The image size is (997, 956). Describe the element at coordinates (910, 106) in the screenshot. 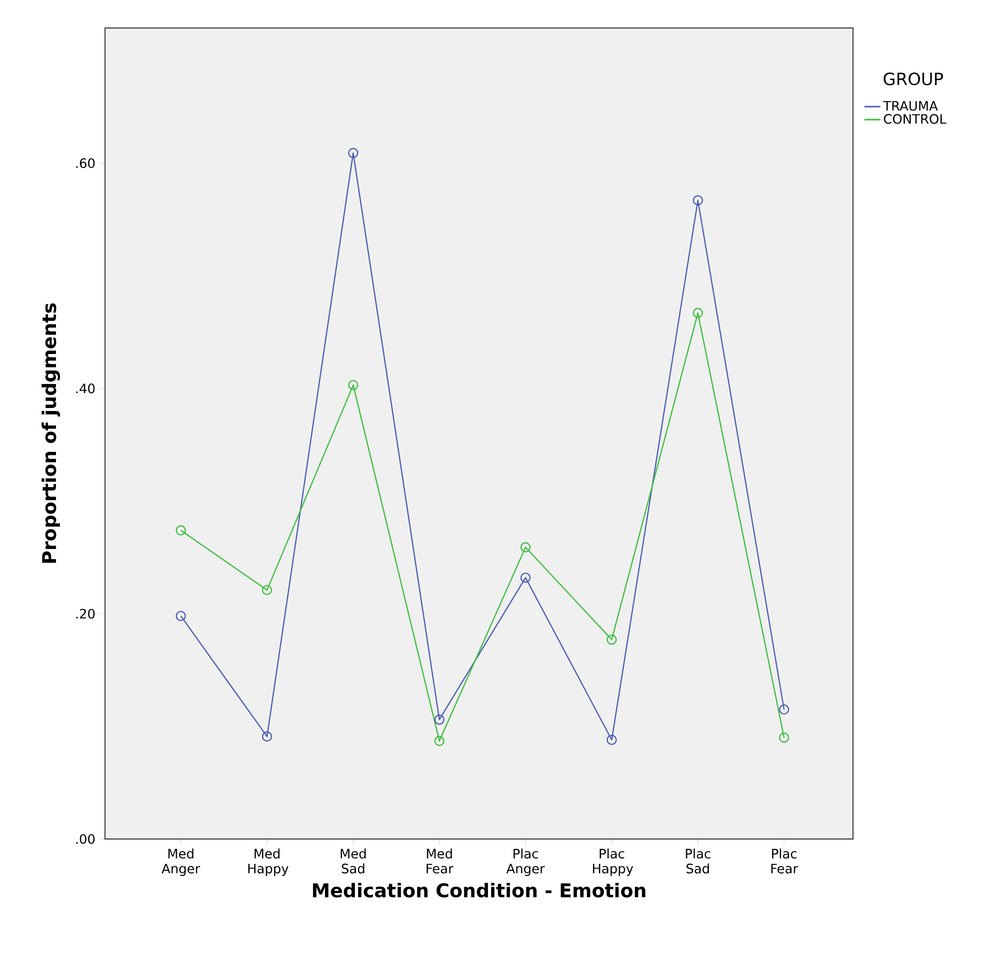

I see `legend-label: TRAUMA` at that location.